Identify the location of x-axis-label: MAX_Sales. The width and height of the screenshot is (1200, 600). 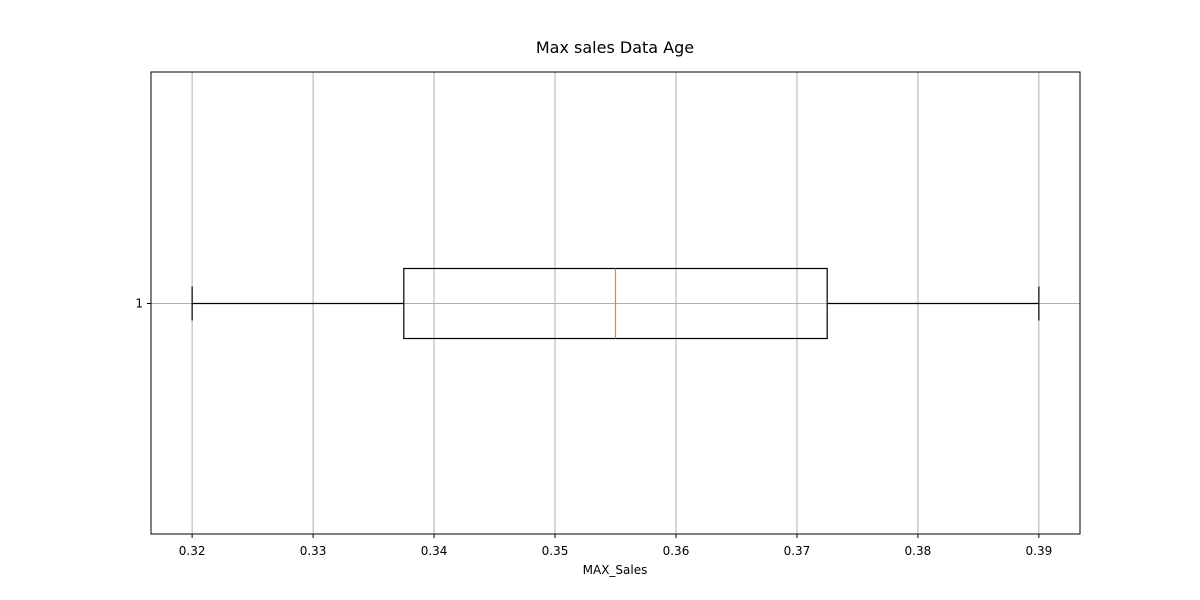
(615, 570).